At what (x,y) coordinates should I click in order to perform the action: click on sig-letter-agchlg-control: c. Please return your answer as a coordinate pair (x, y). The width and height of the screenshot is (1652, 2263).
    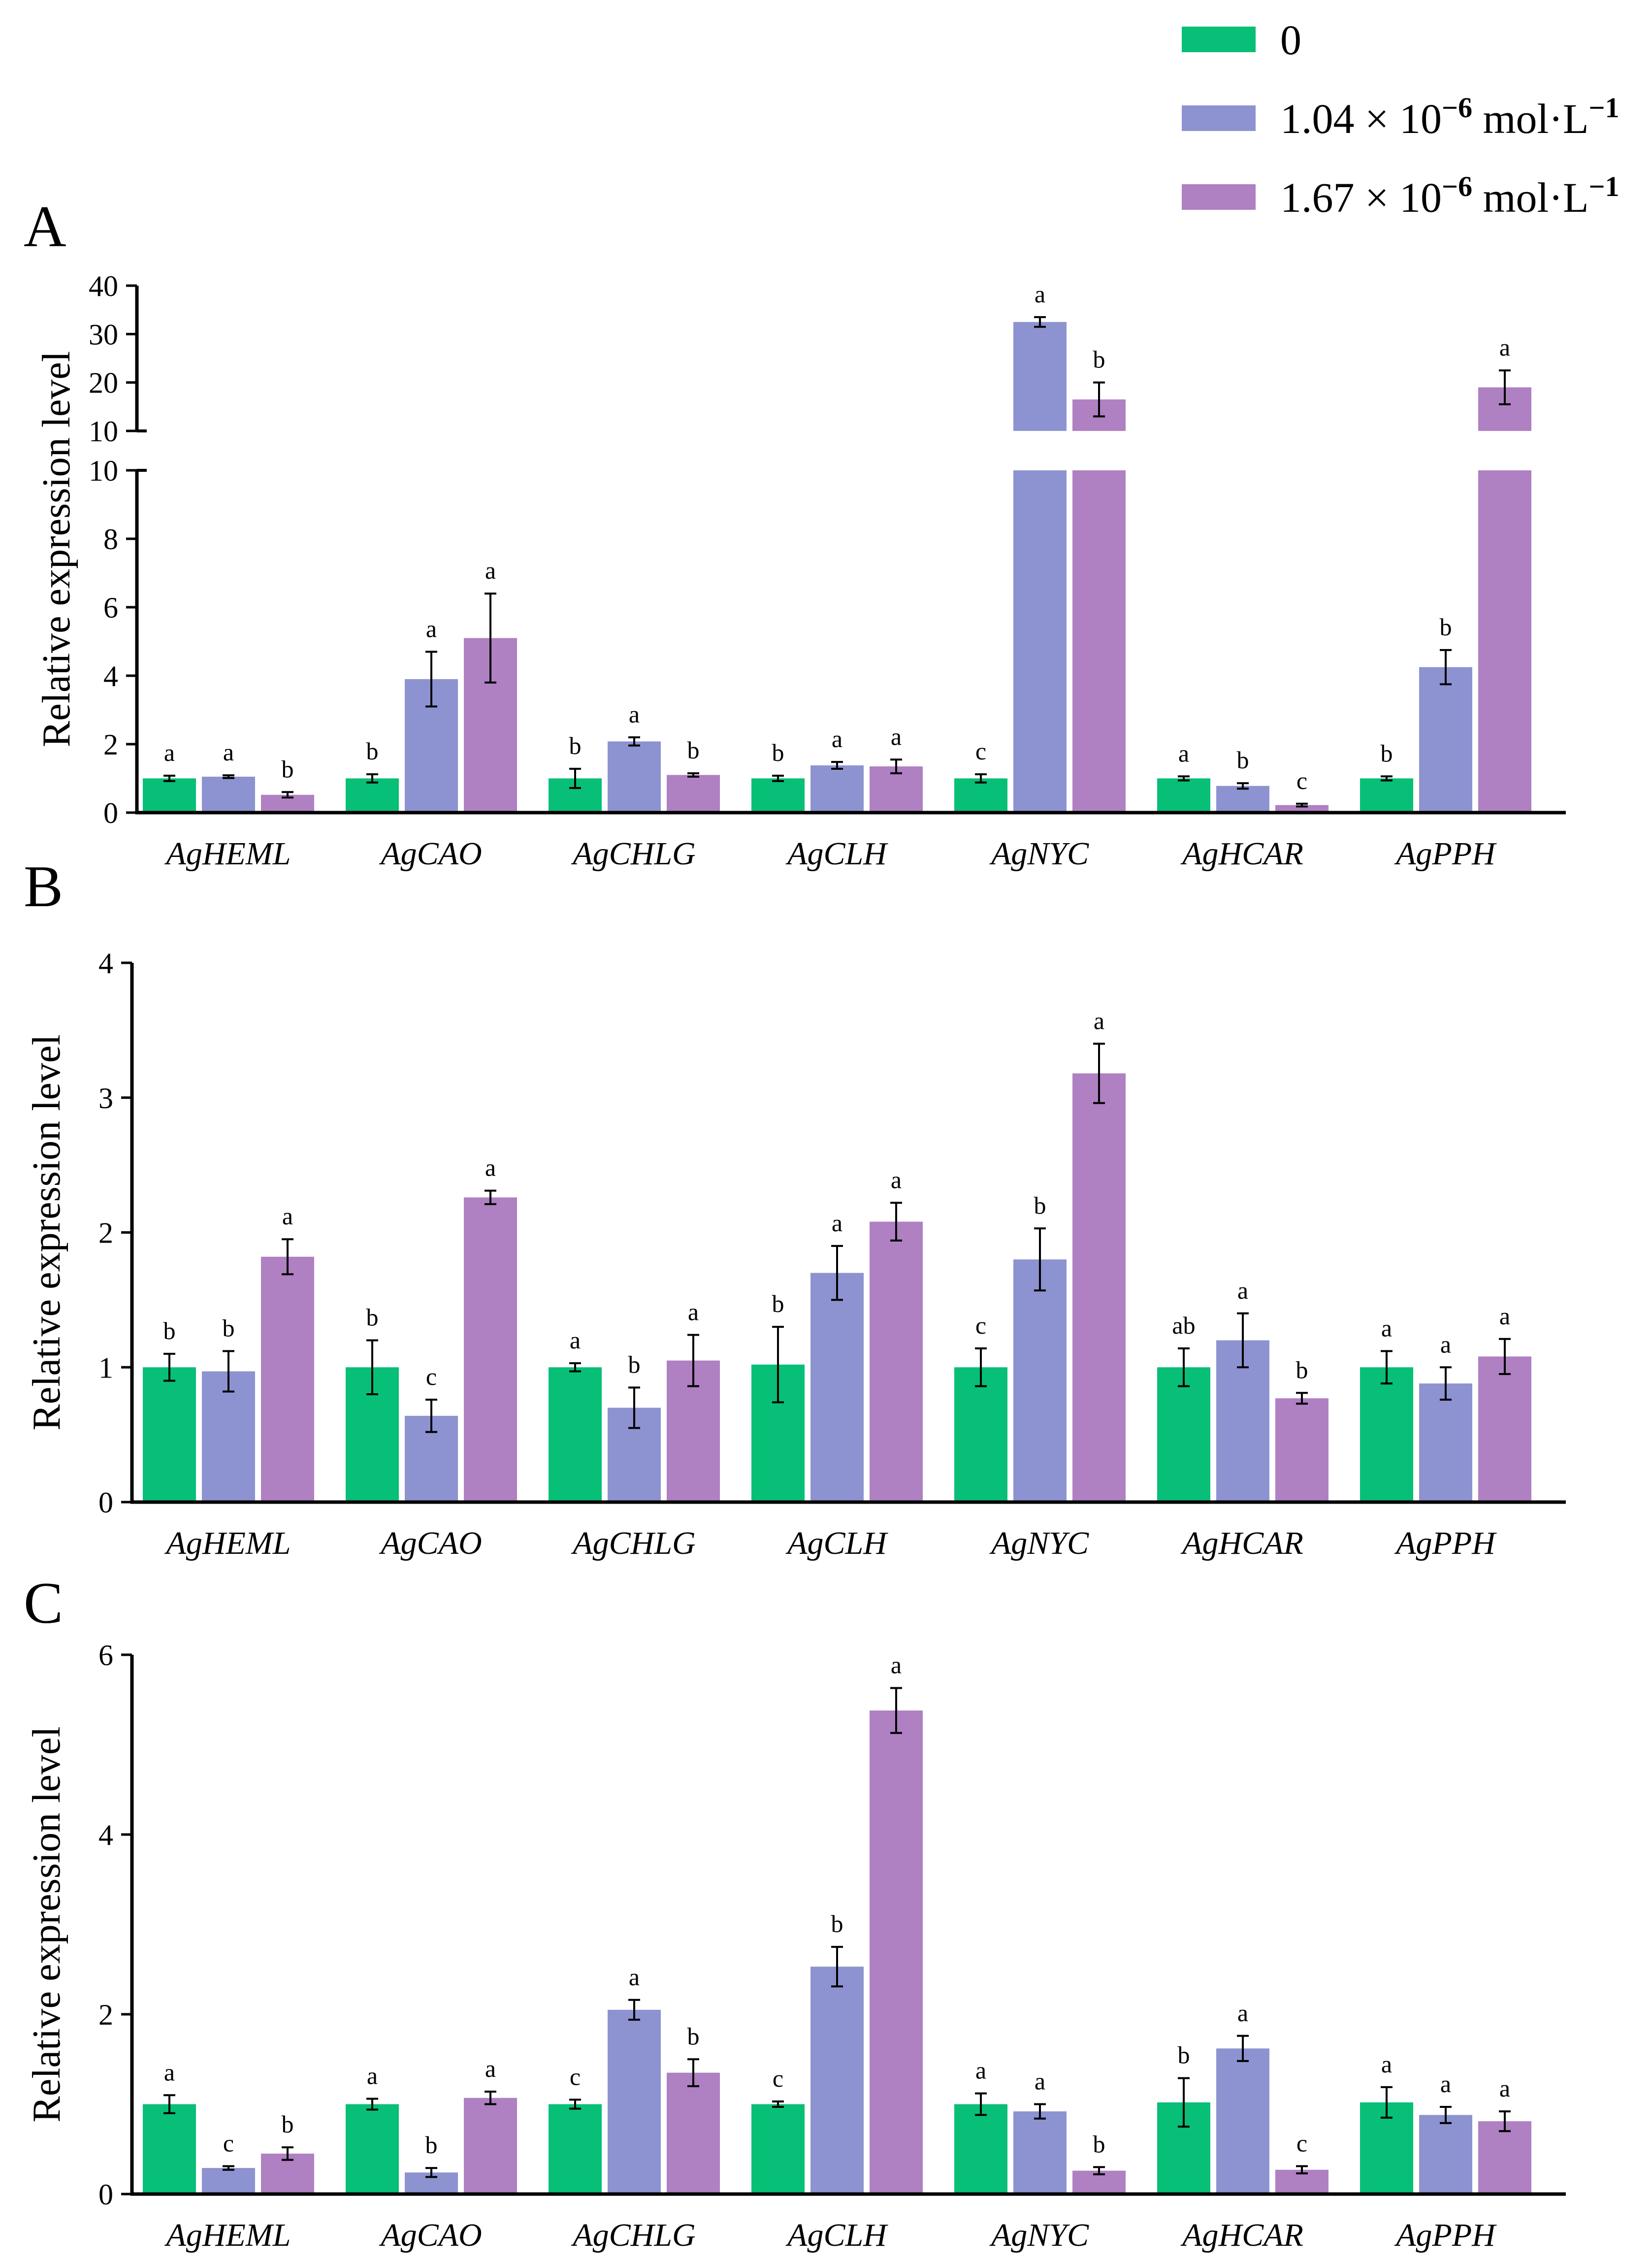
    Looking at the image, I should click on (575, 2076).